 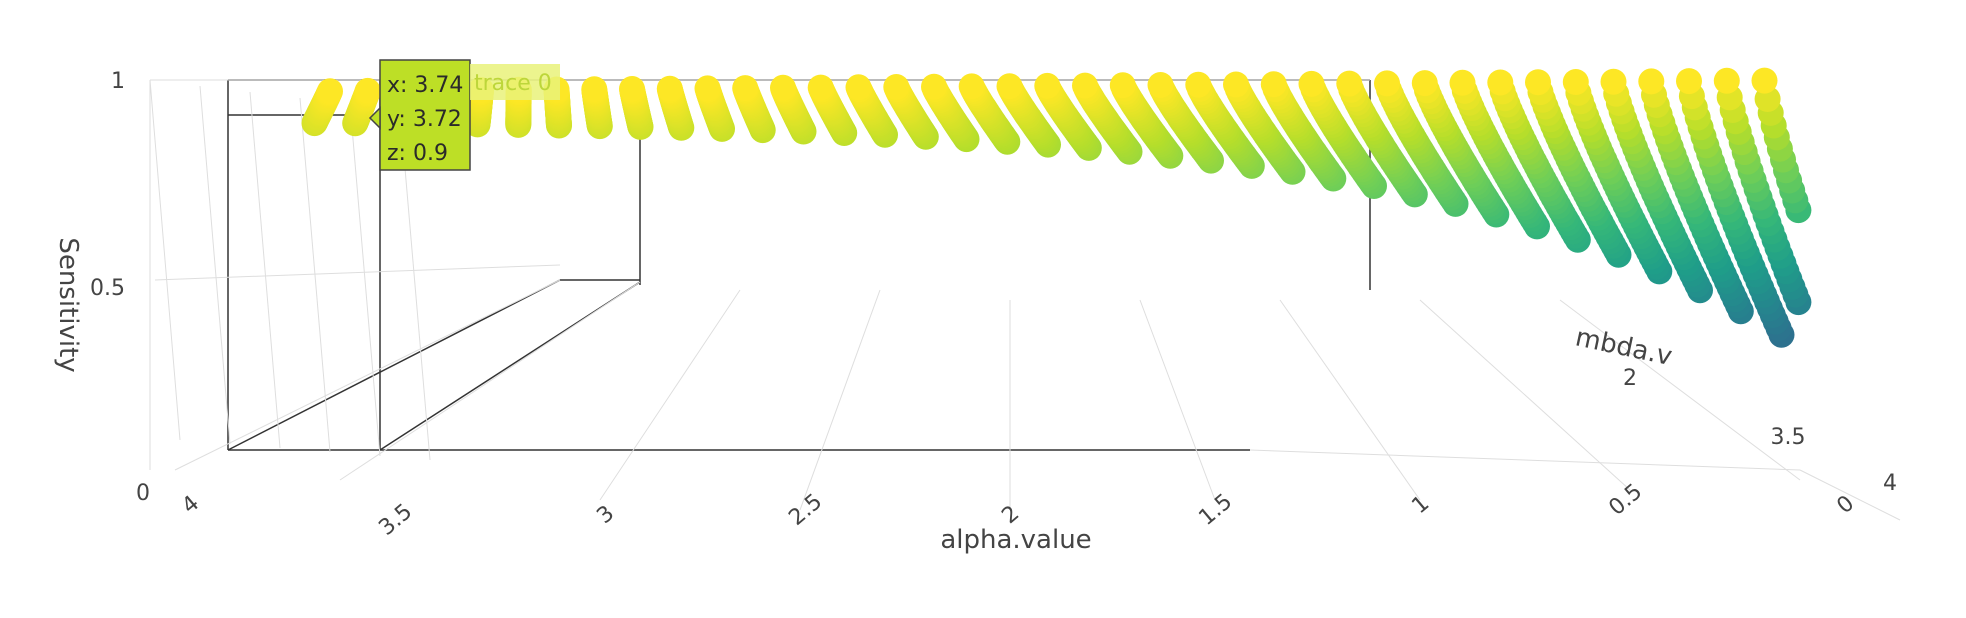 I want to click on z-tick-label: 0, so click(x=143, y=493).